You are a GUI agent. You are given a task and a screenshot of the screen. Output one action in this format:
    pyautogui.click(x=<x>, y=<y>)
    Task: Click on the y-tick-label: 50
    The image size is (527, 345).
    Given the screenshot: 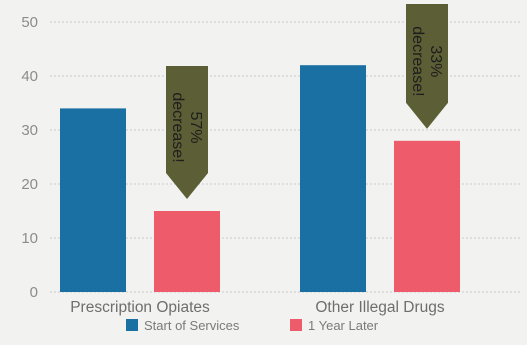 What is the action you would take?
    pyautogui.click(x=29, y=22)
    